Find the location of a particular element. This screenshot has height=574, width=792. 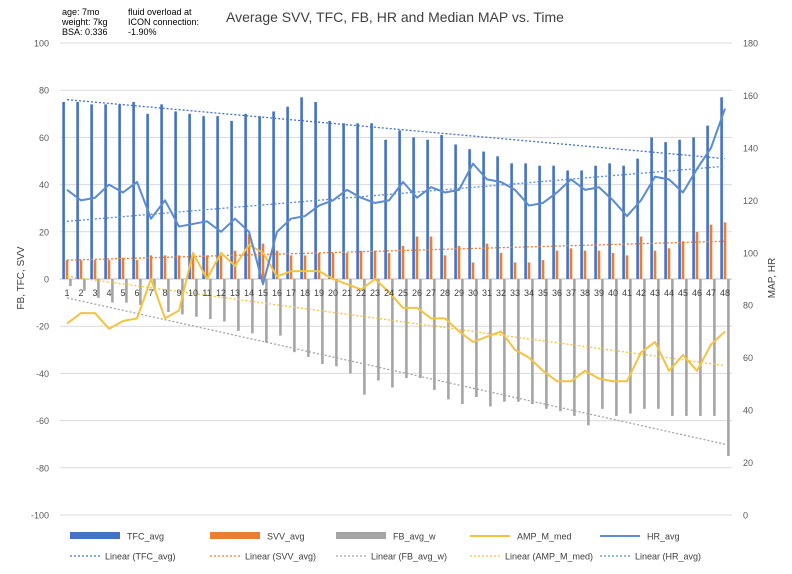

legend-label: Linear (HR_avg) is located at coordinates (668, 557).